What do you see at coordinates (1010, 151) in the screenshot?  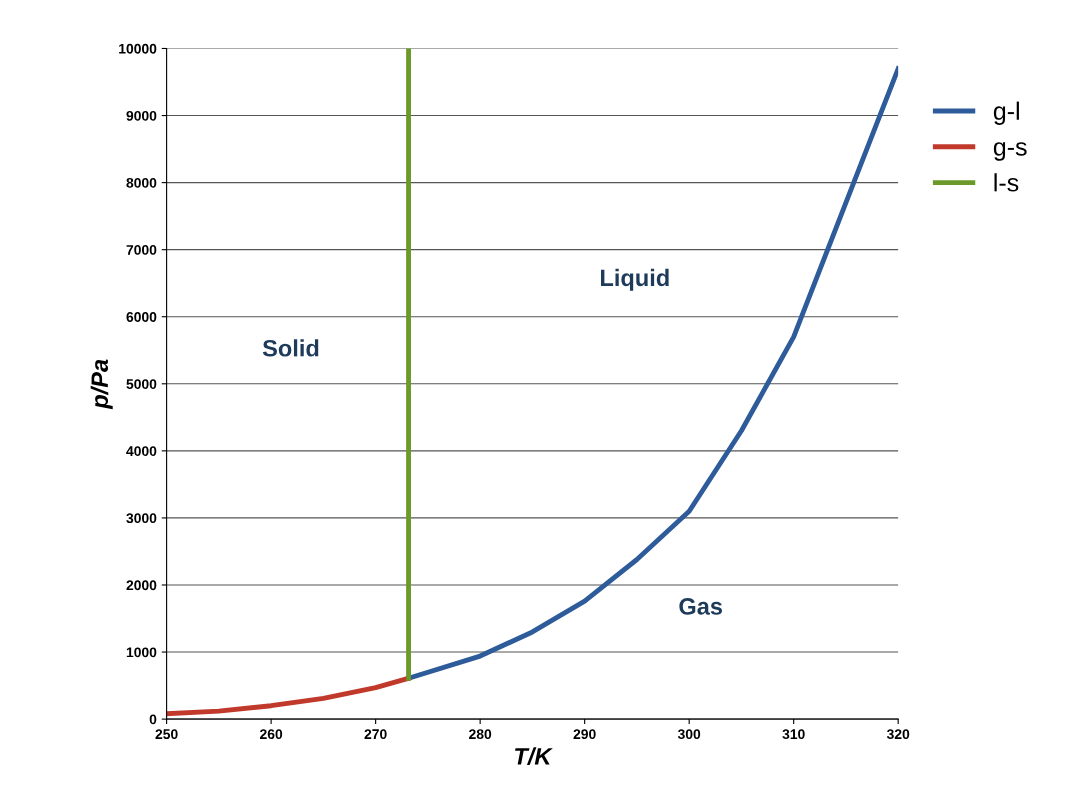 I see `legend-label: g-s` at bounding box center [1010, 151].